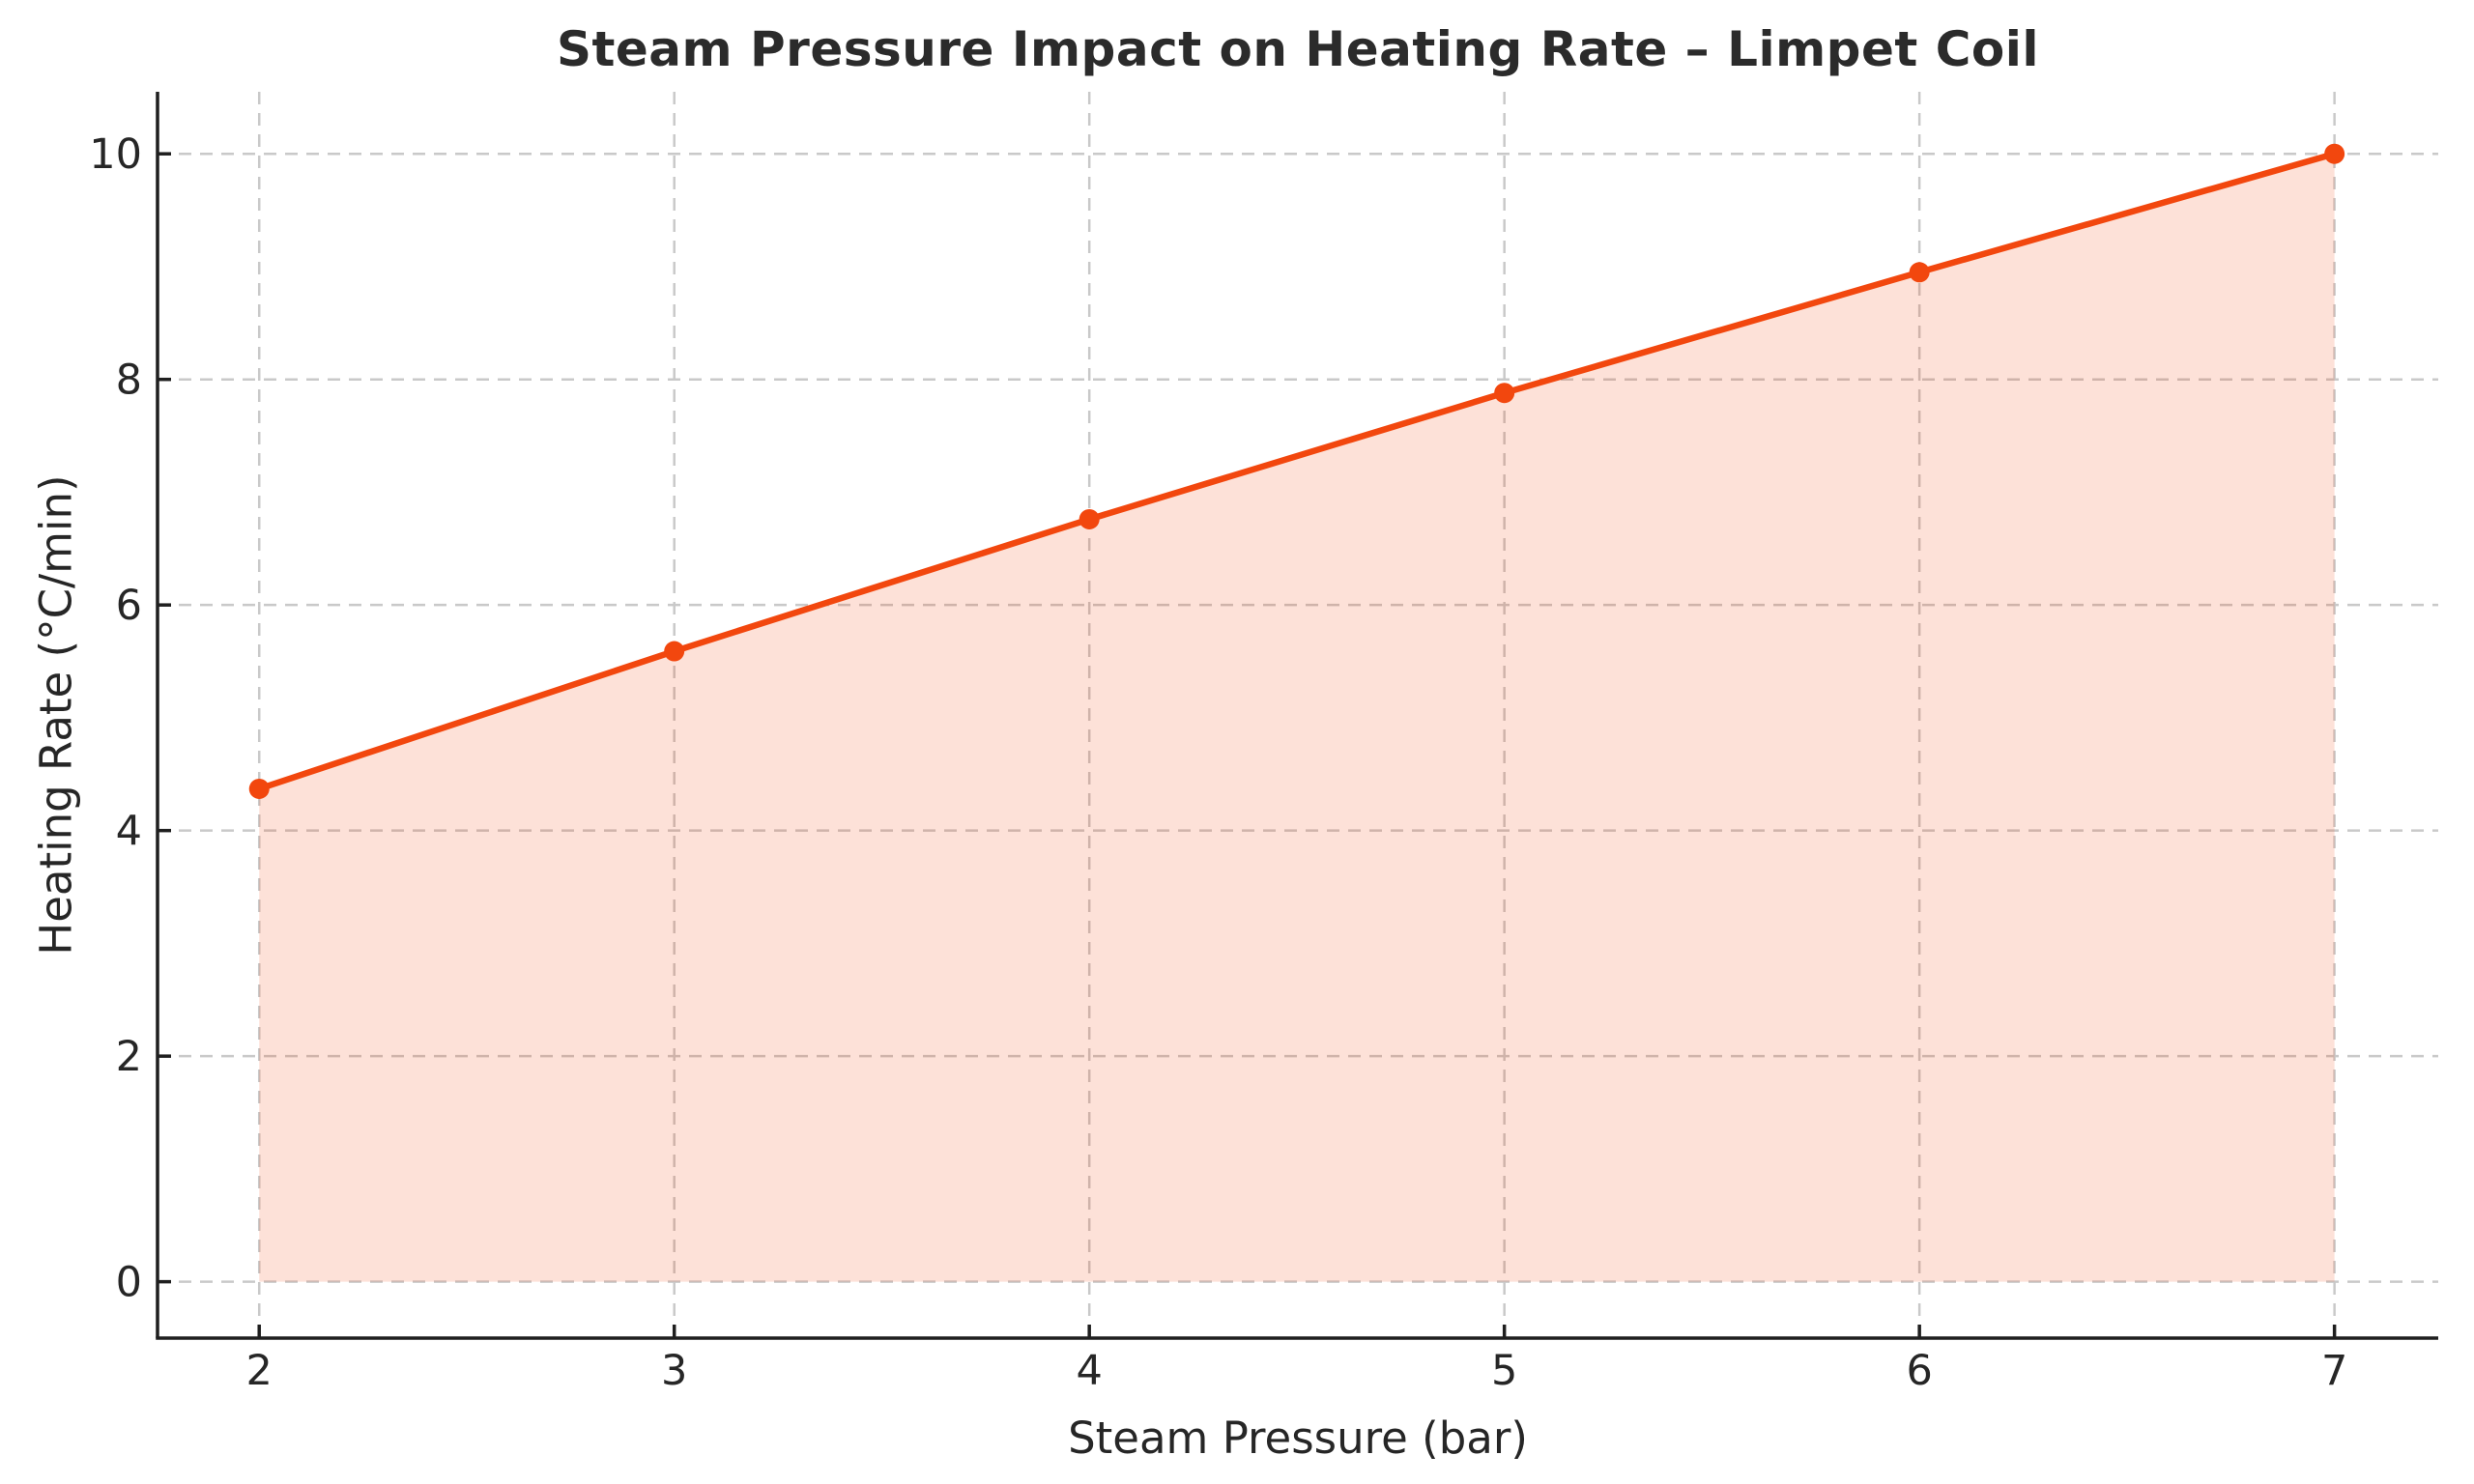  What do you see at coordinates (56, 715) in the screenshot?
I see `y-axis-label: Heating Rate (°C/min)` at bounding box center [56, 715].